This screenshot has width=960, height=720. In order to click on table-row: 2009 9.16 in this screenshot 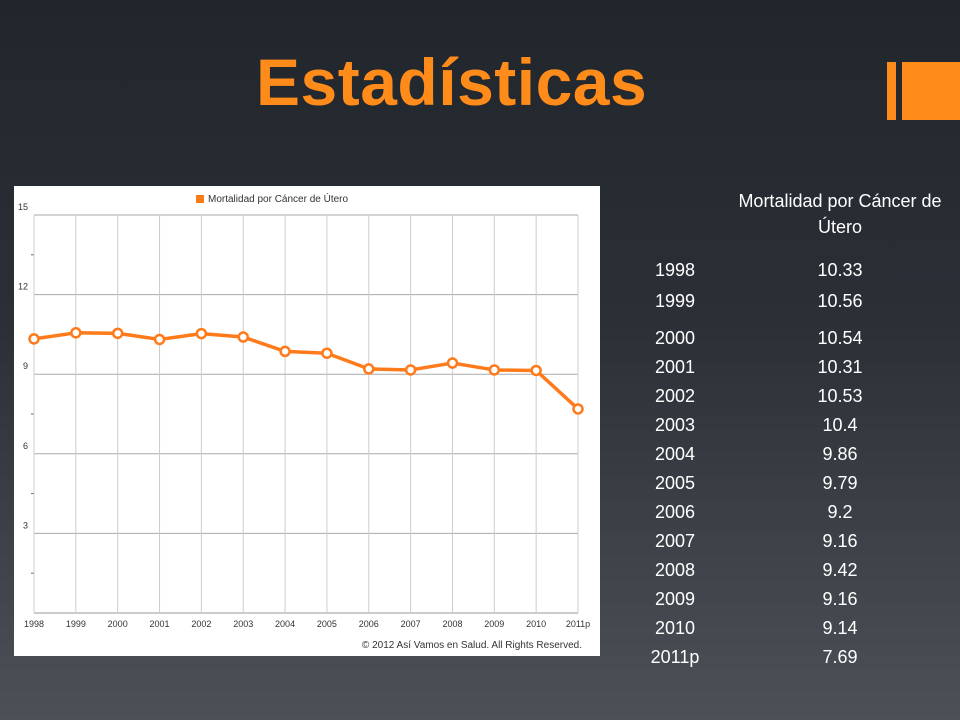, I will do `click(780, 601)`.